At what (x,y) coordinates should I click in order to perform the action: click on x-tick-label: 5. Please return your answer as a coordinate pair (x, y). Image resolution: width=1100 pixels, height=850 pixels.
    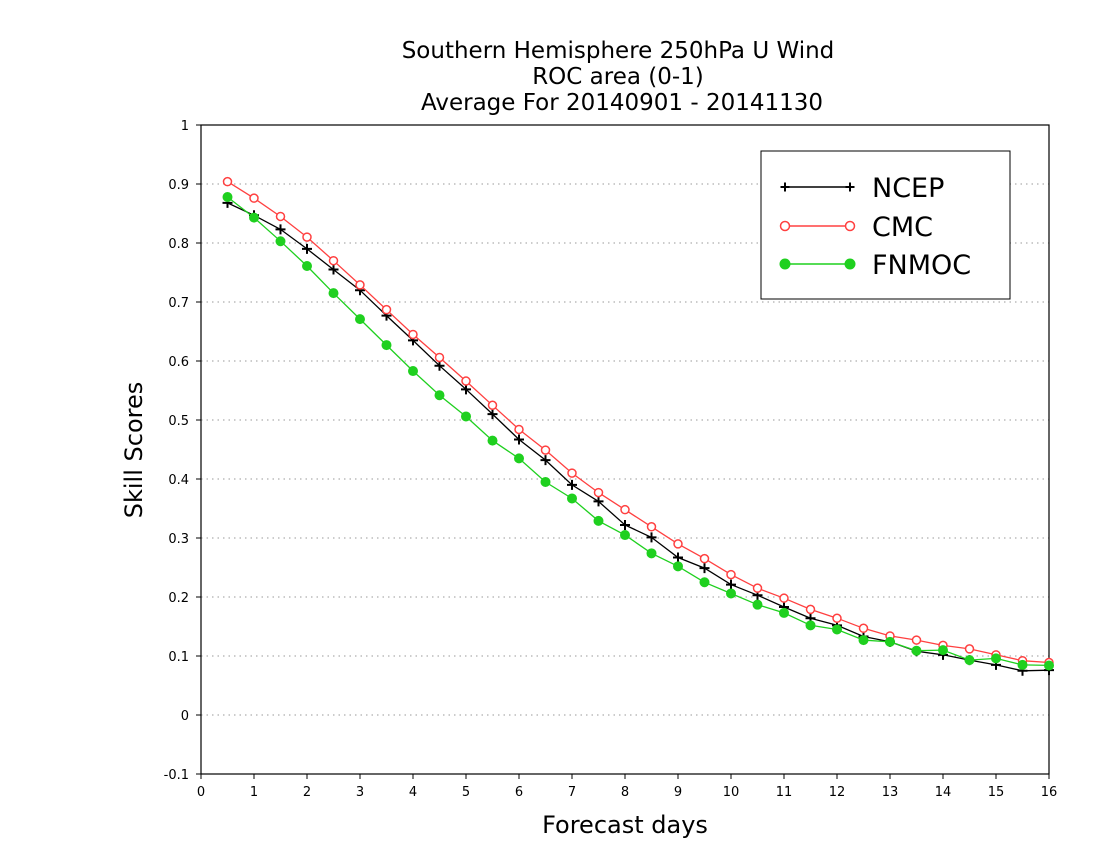
    Looking at the image, I should click on (466, 792).